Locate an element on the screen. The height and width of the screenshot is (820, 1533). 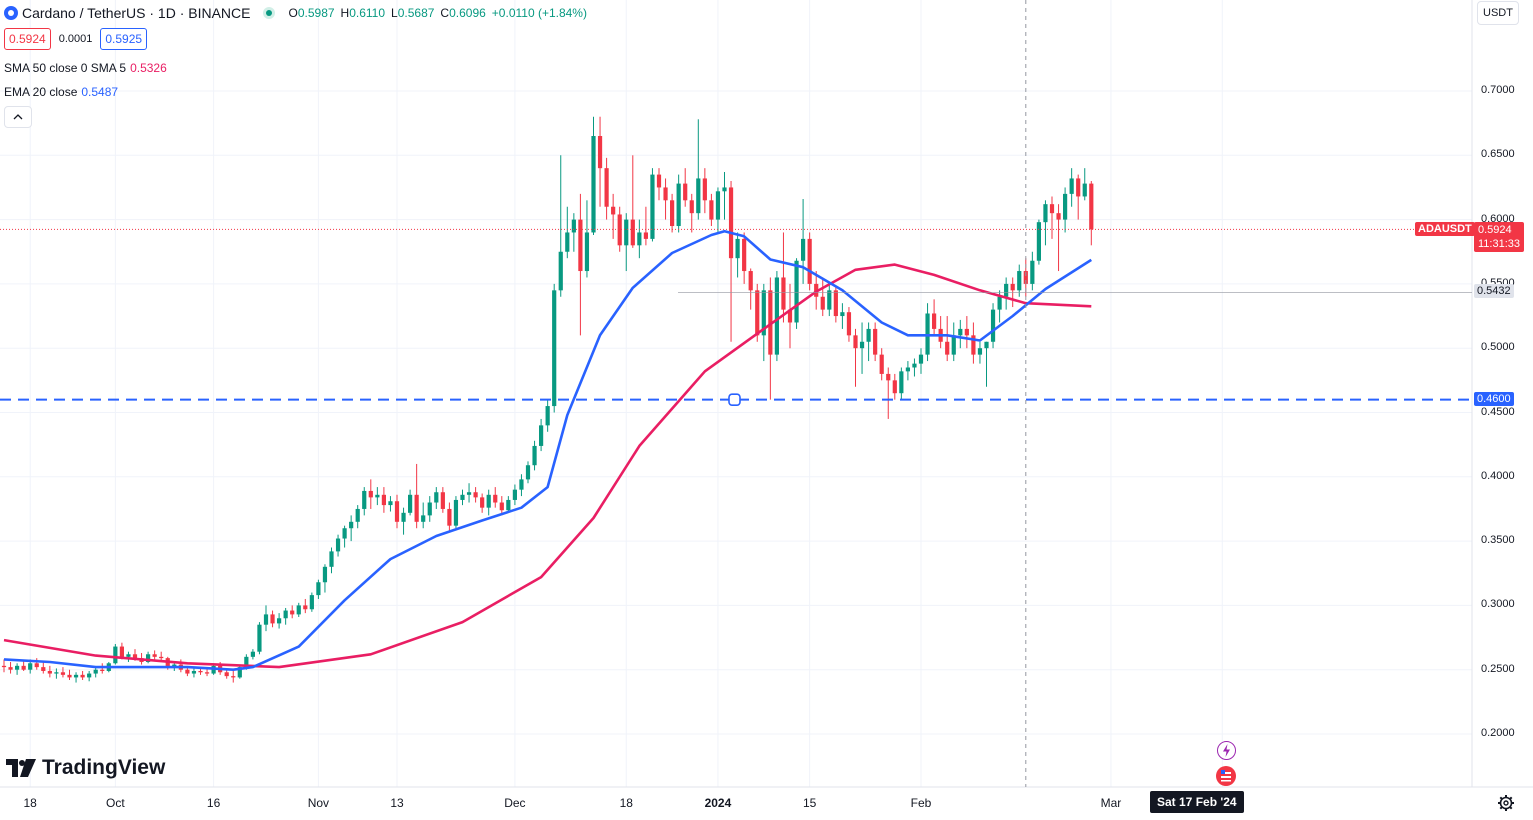
sell-price-button: 0.5924 is located at coordinates (27, 39).